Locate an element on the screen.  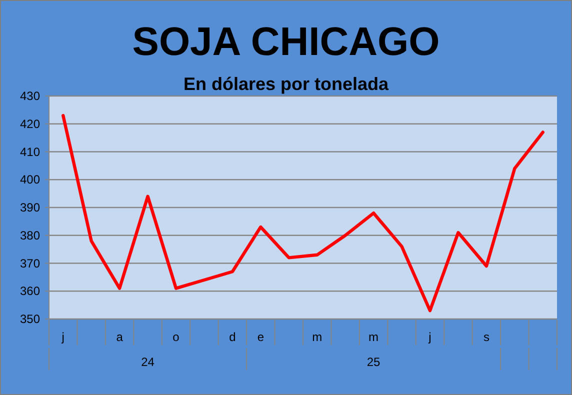
y-tick-label: 400 is located at coordinates (30, 179).